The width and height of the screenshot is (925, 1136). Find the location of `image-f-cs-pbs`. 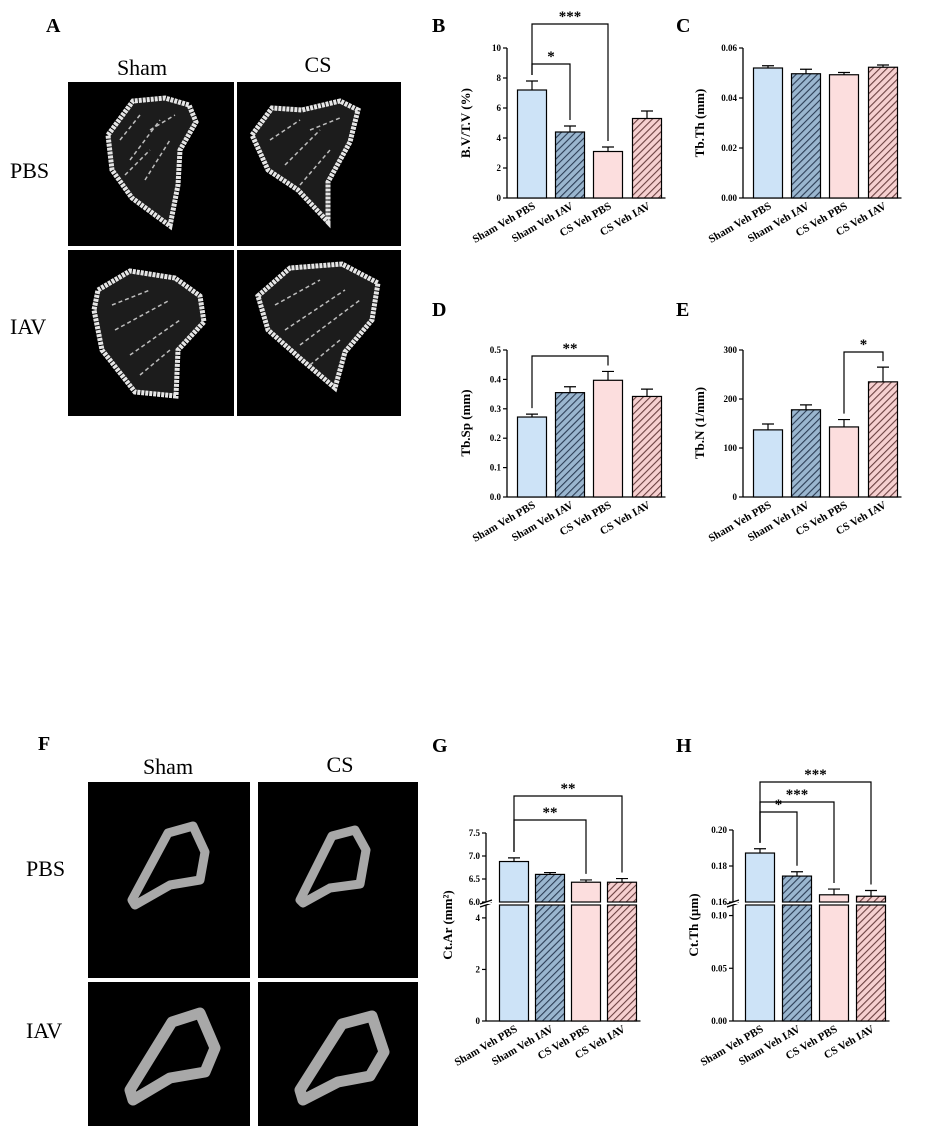

image-f-cs-pbs is located at coordinates (338, 880).